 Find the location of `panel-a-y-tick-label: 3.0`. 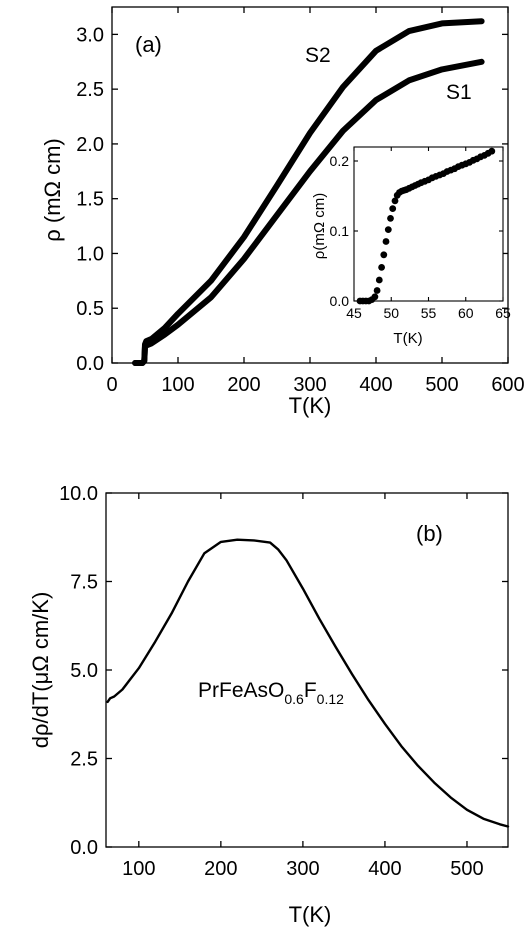

panel-a-y-tick-label: 3.0 is located at coordinates (90, 35).